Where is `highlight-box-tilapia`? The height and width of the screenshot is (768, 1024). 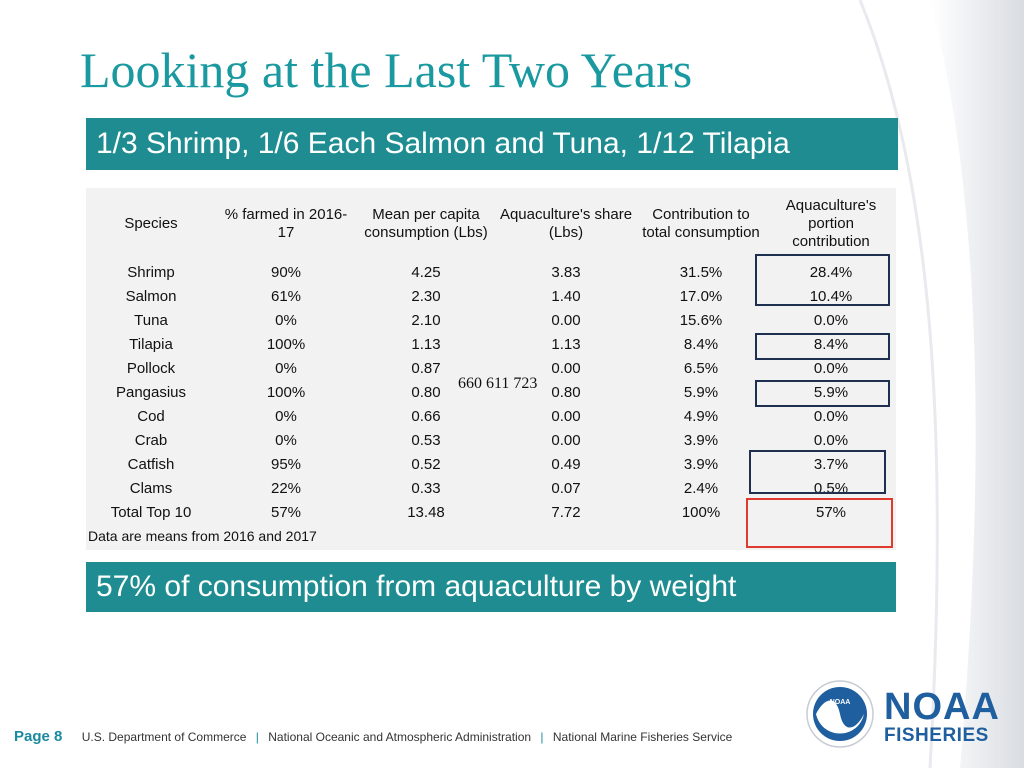 highlight-box-tilapia is located at coordinates (822, 346).